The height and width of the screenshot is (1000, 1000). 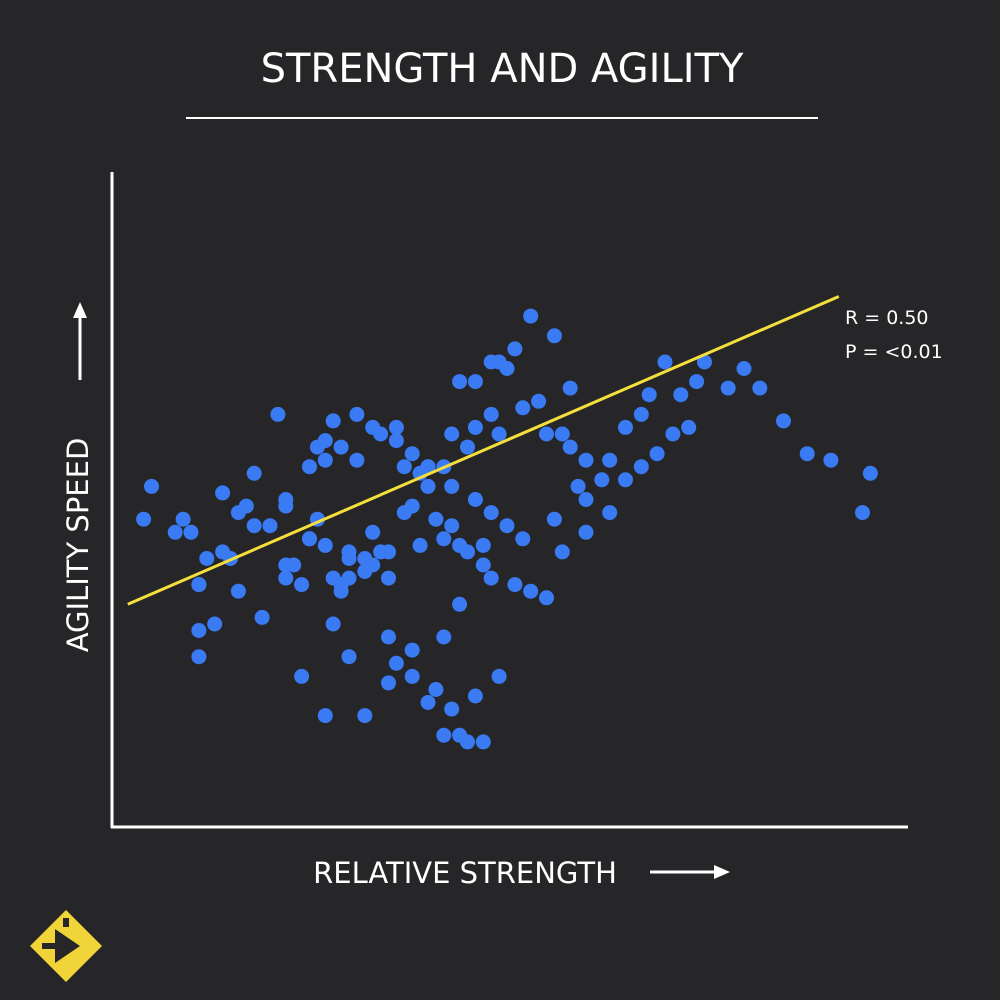 I want to click on r-value-annotation: R = 0.50, so click(x=887, y=318).